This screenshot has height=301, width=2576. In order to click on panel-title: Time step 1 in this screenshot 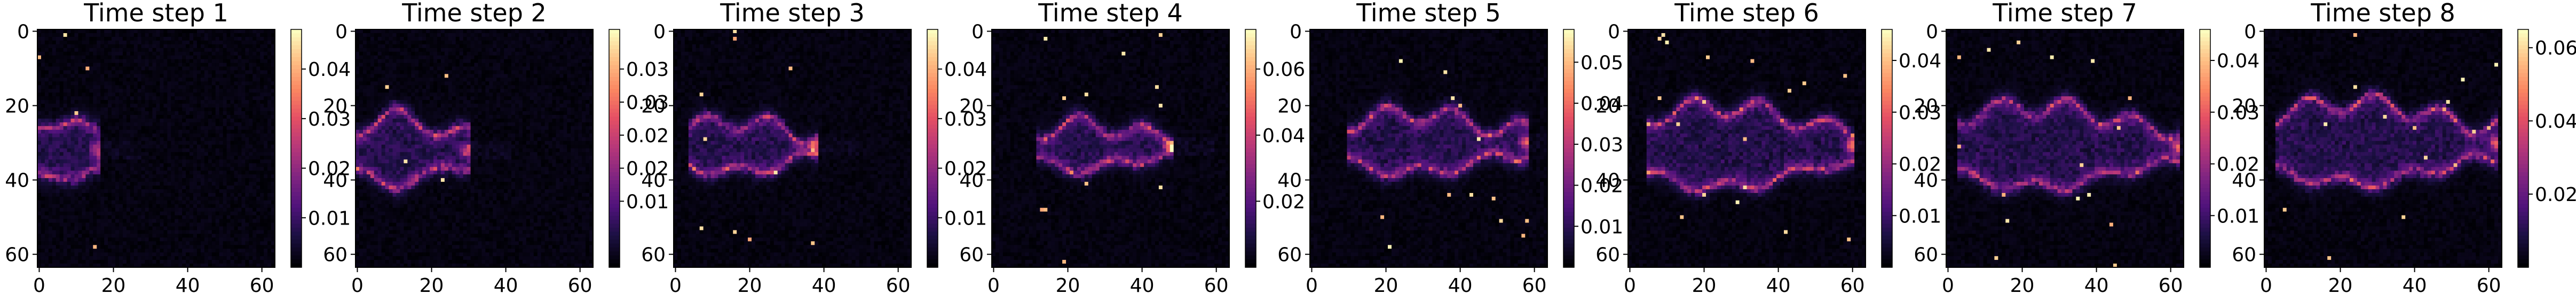, I will do `click(155, 13)`.